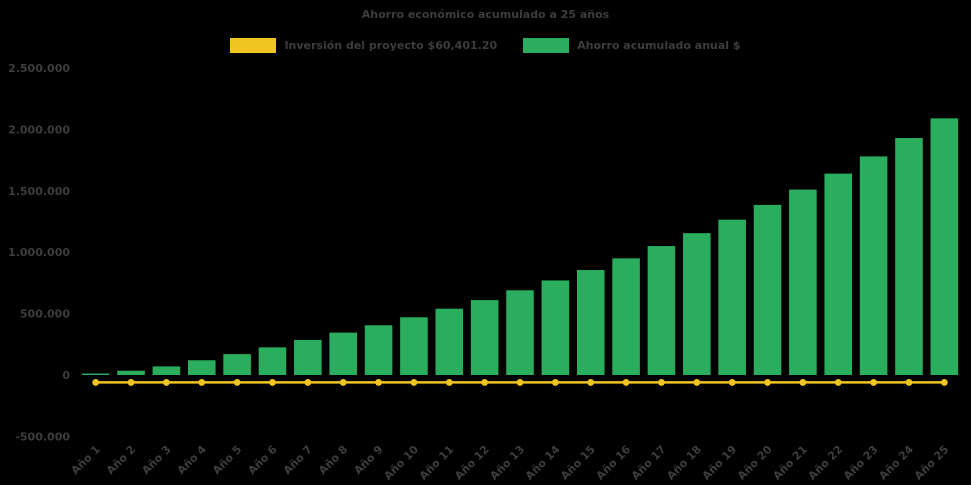  What do you see at coordinates (826, 463) in the screenshot?
I see `x-axis-tick-label: Año 22` at bounding box center [826, 463].